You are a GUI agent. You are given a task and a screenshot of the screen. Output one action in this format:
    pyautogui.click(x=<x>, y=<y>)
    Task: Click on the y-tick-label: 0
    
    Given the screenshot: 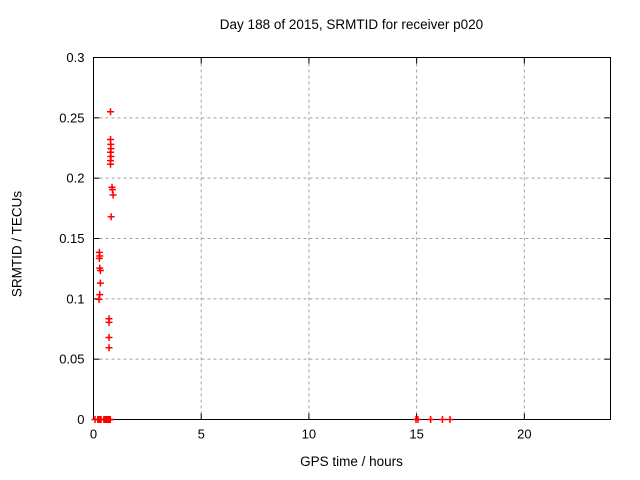 What is the action you would take?
    pyautogui.click(x=80, y=419)
    